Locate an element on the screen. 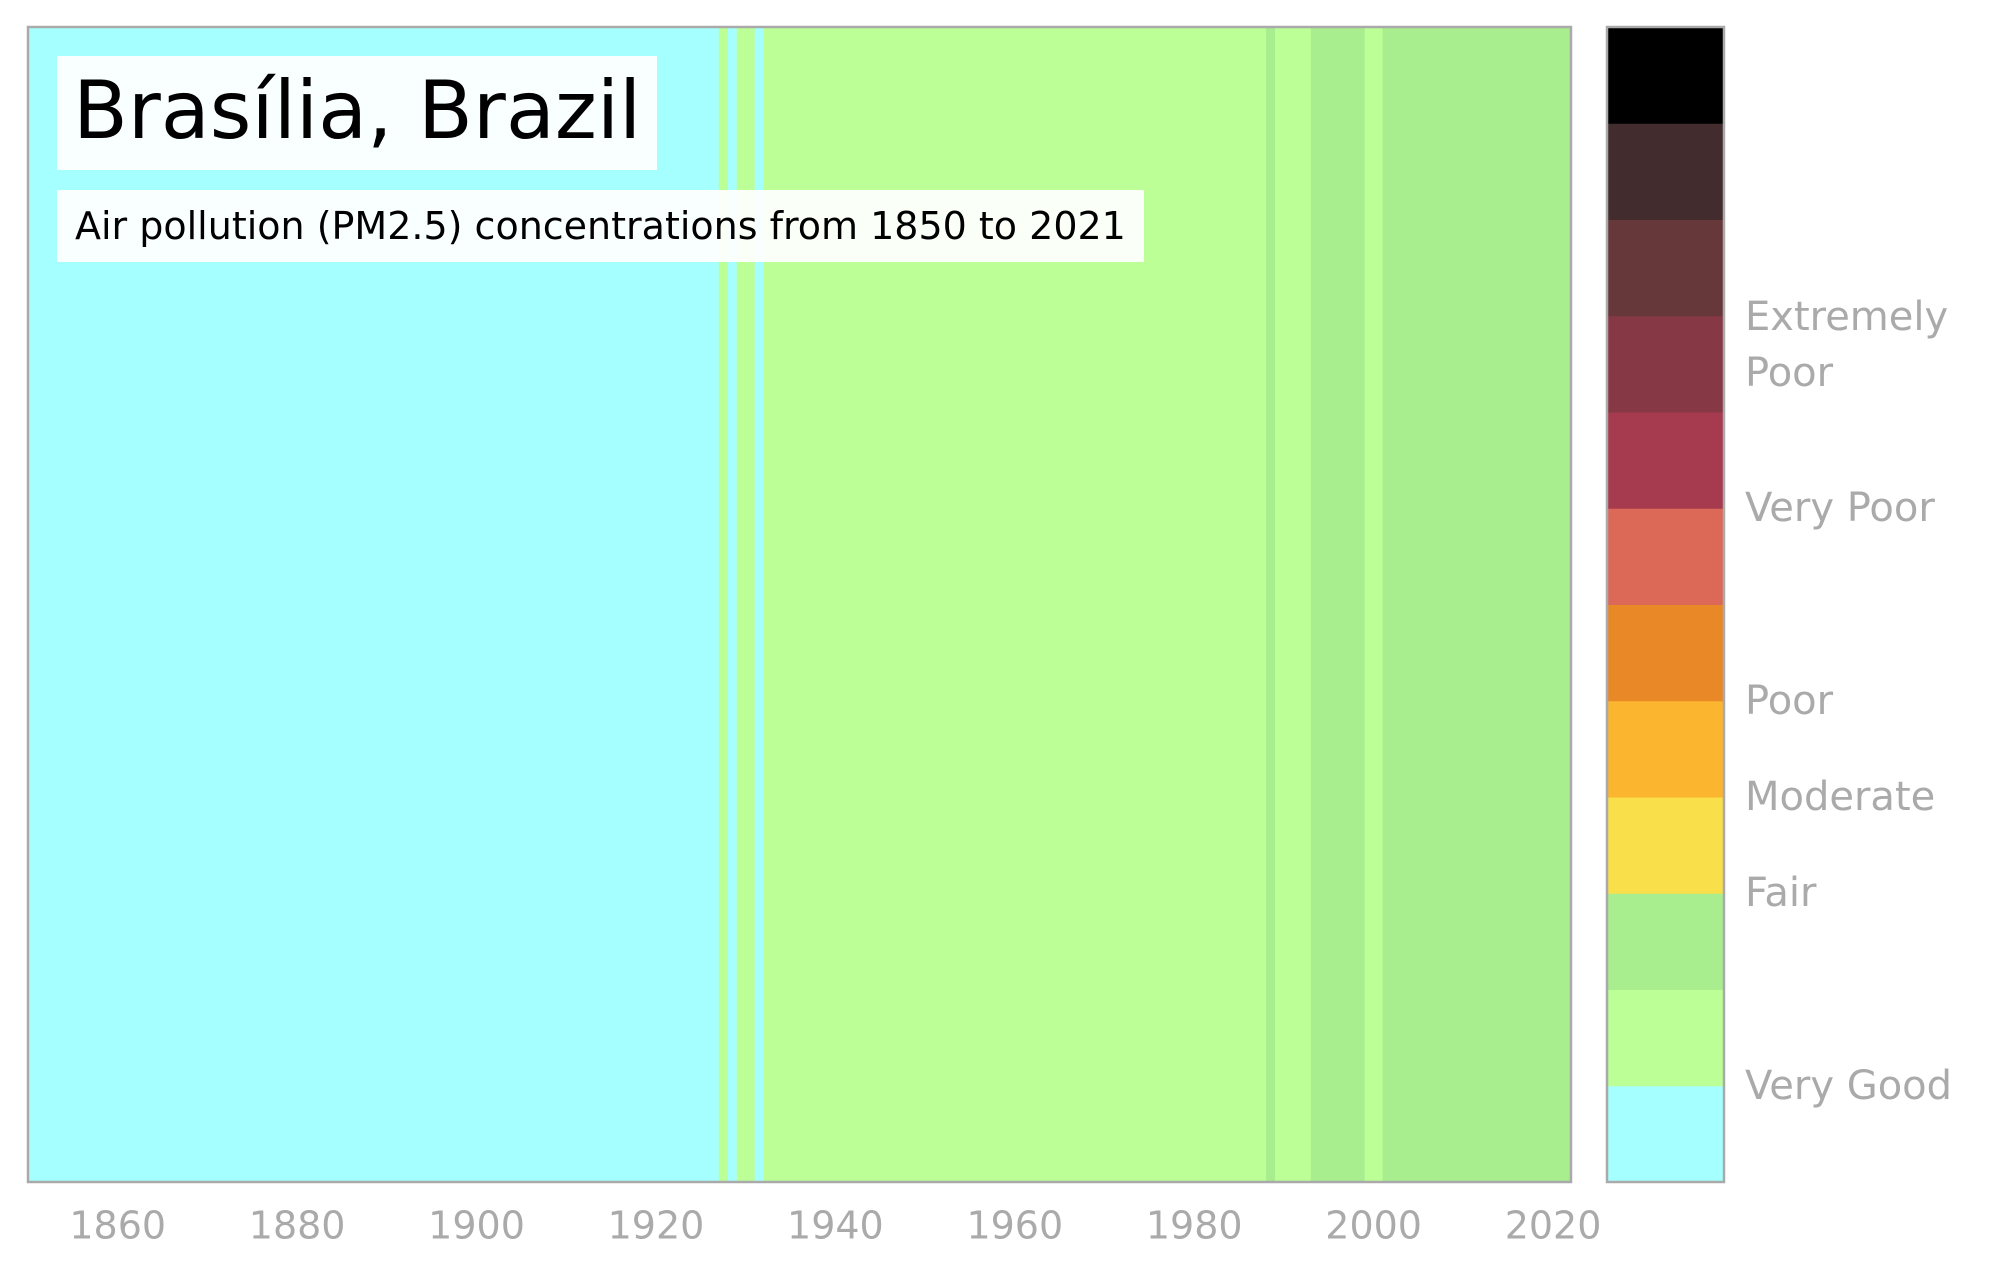  x-tick-label: 1860 is located at coordinates (117, 1226).